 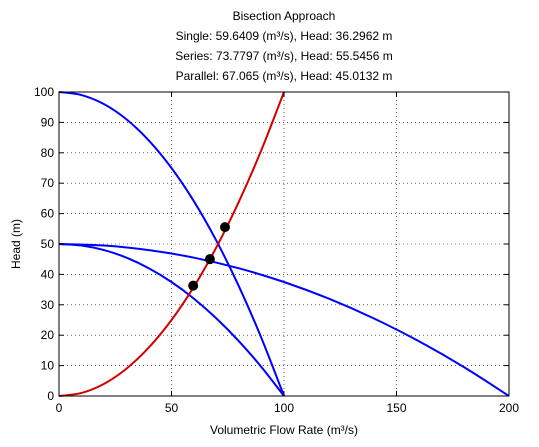 What do you see at coordinates (283, 56) in the screenshot?
I see `title-line-3: Series: 73.7797 (m³/s), Head: 55.5456 m` at bounding box center [283, 56].